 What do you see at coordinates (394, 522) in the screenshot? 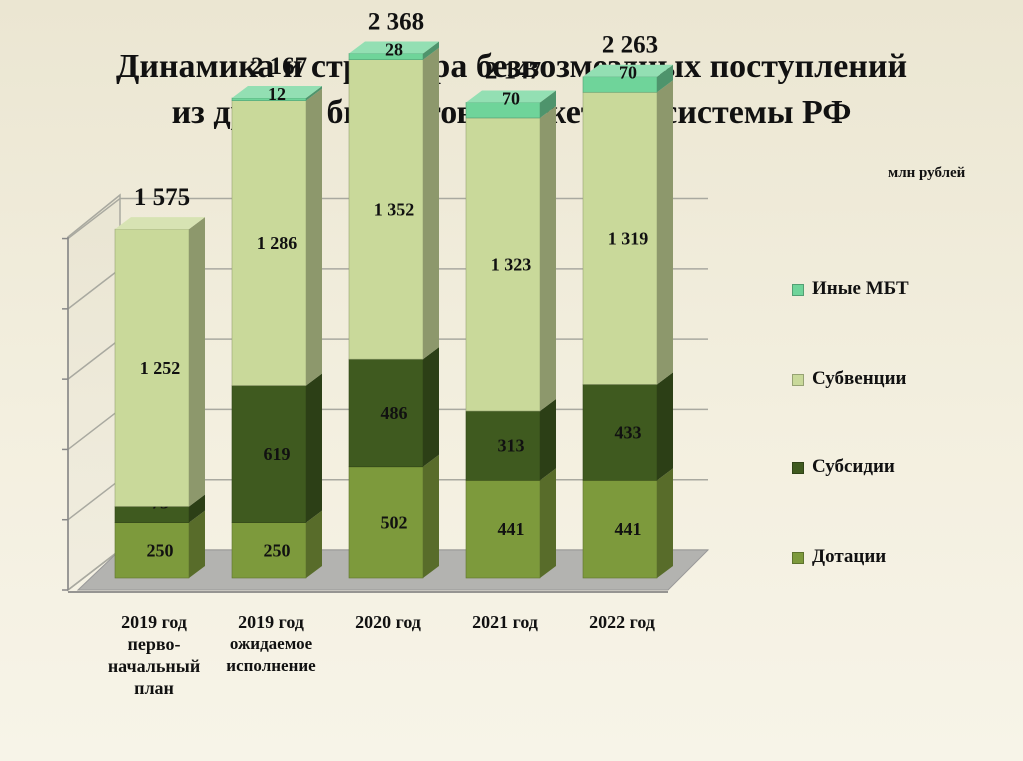
I see `data-label: 502` at bounding box center [394, 522].